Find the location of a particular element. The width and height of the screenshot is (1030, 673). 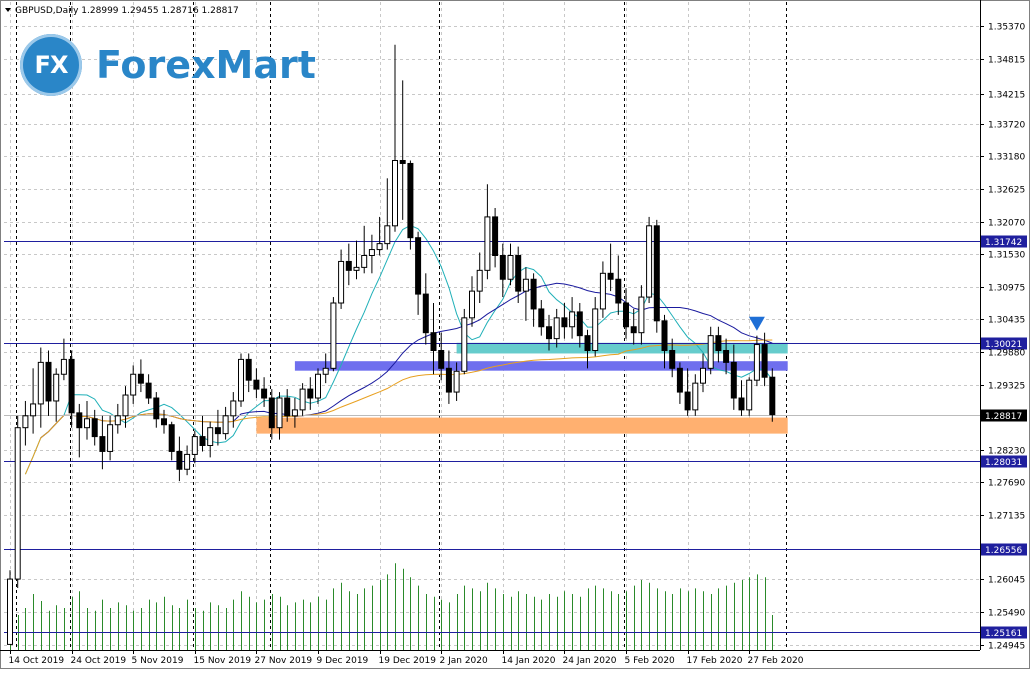

broker-logo: FX ForexMart is located at coordinates (168, 65).